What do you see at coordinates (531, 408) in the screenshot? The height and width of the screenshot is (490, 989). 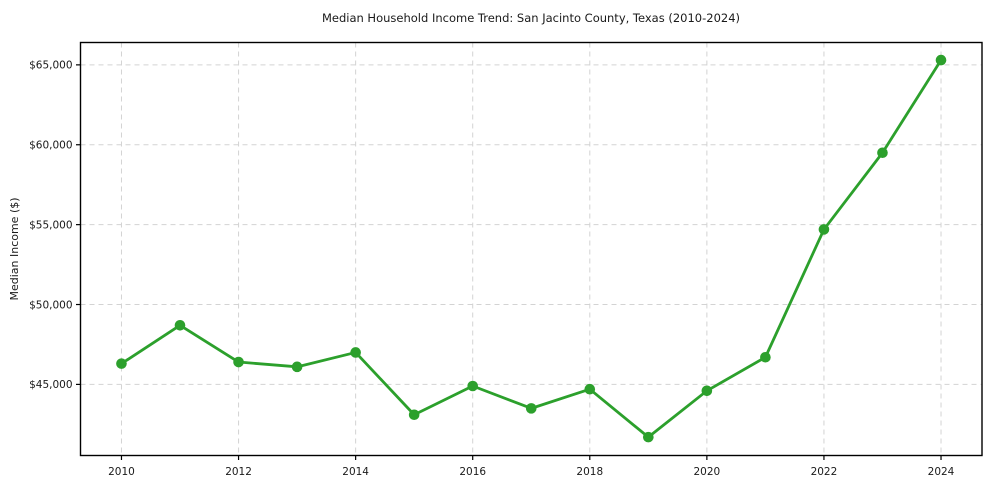 I see `data-point-2017` at bounding box center [531, 408].